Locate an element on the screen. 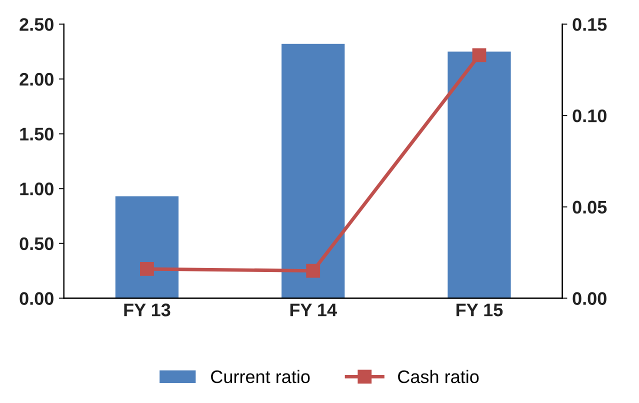 The image size is (639, 403). x-tick-label: FY 14 is located at coordinates (313, 310).